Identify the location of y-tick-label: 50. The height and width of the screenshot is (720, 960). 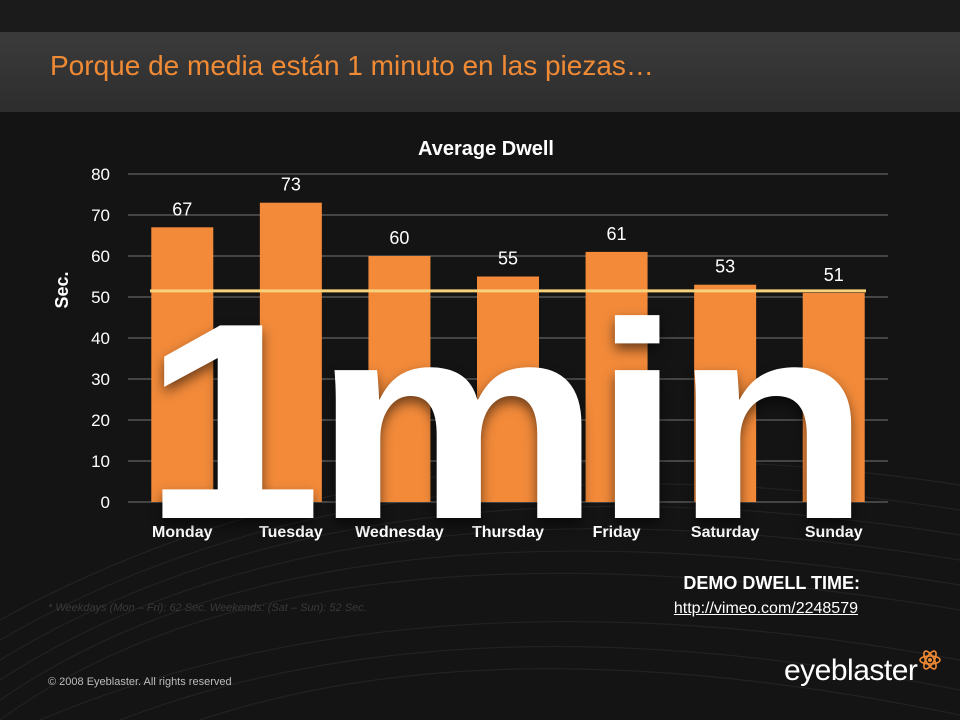
(100, 297).